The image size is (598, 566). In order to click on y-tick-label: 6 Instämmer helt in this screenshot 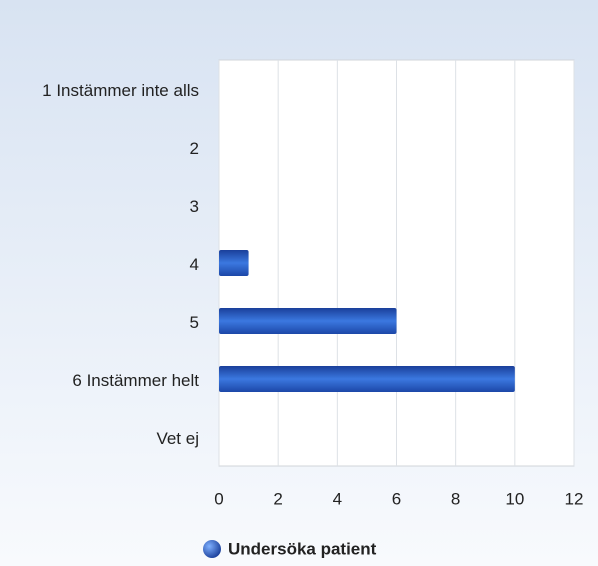, I will do `click(135, 380)`.